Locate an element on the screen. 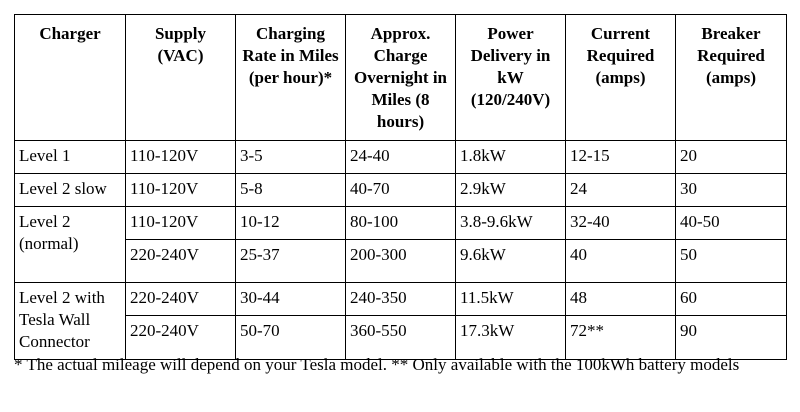 The height and width of the screenshot is (412, 800). table-cell: 3-5 is located at coordinates (290, 157).